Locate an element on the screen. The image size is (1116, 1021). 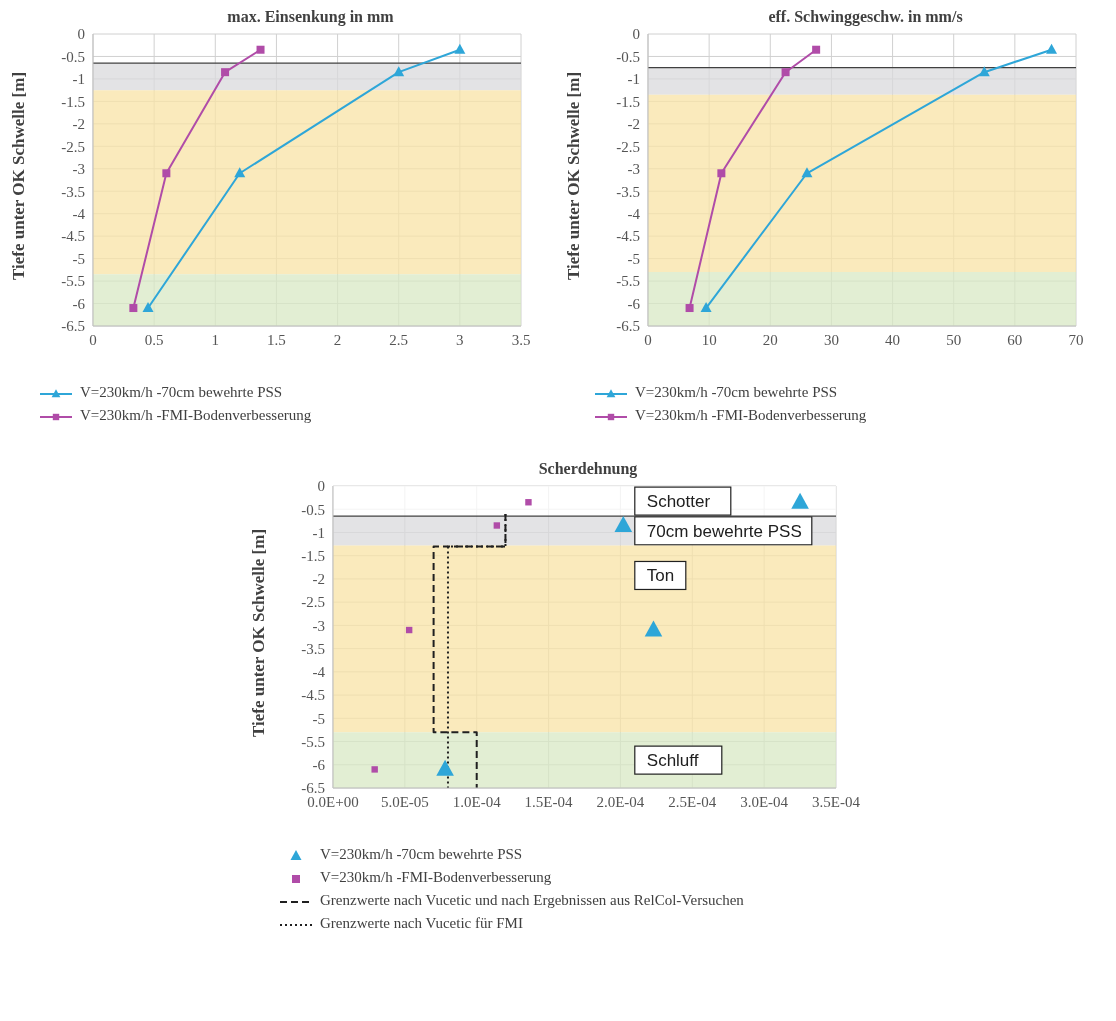
x-tick-label: 1 is located at coordinates (215, 339).